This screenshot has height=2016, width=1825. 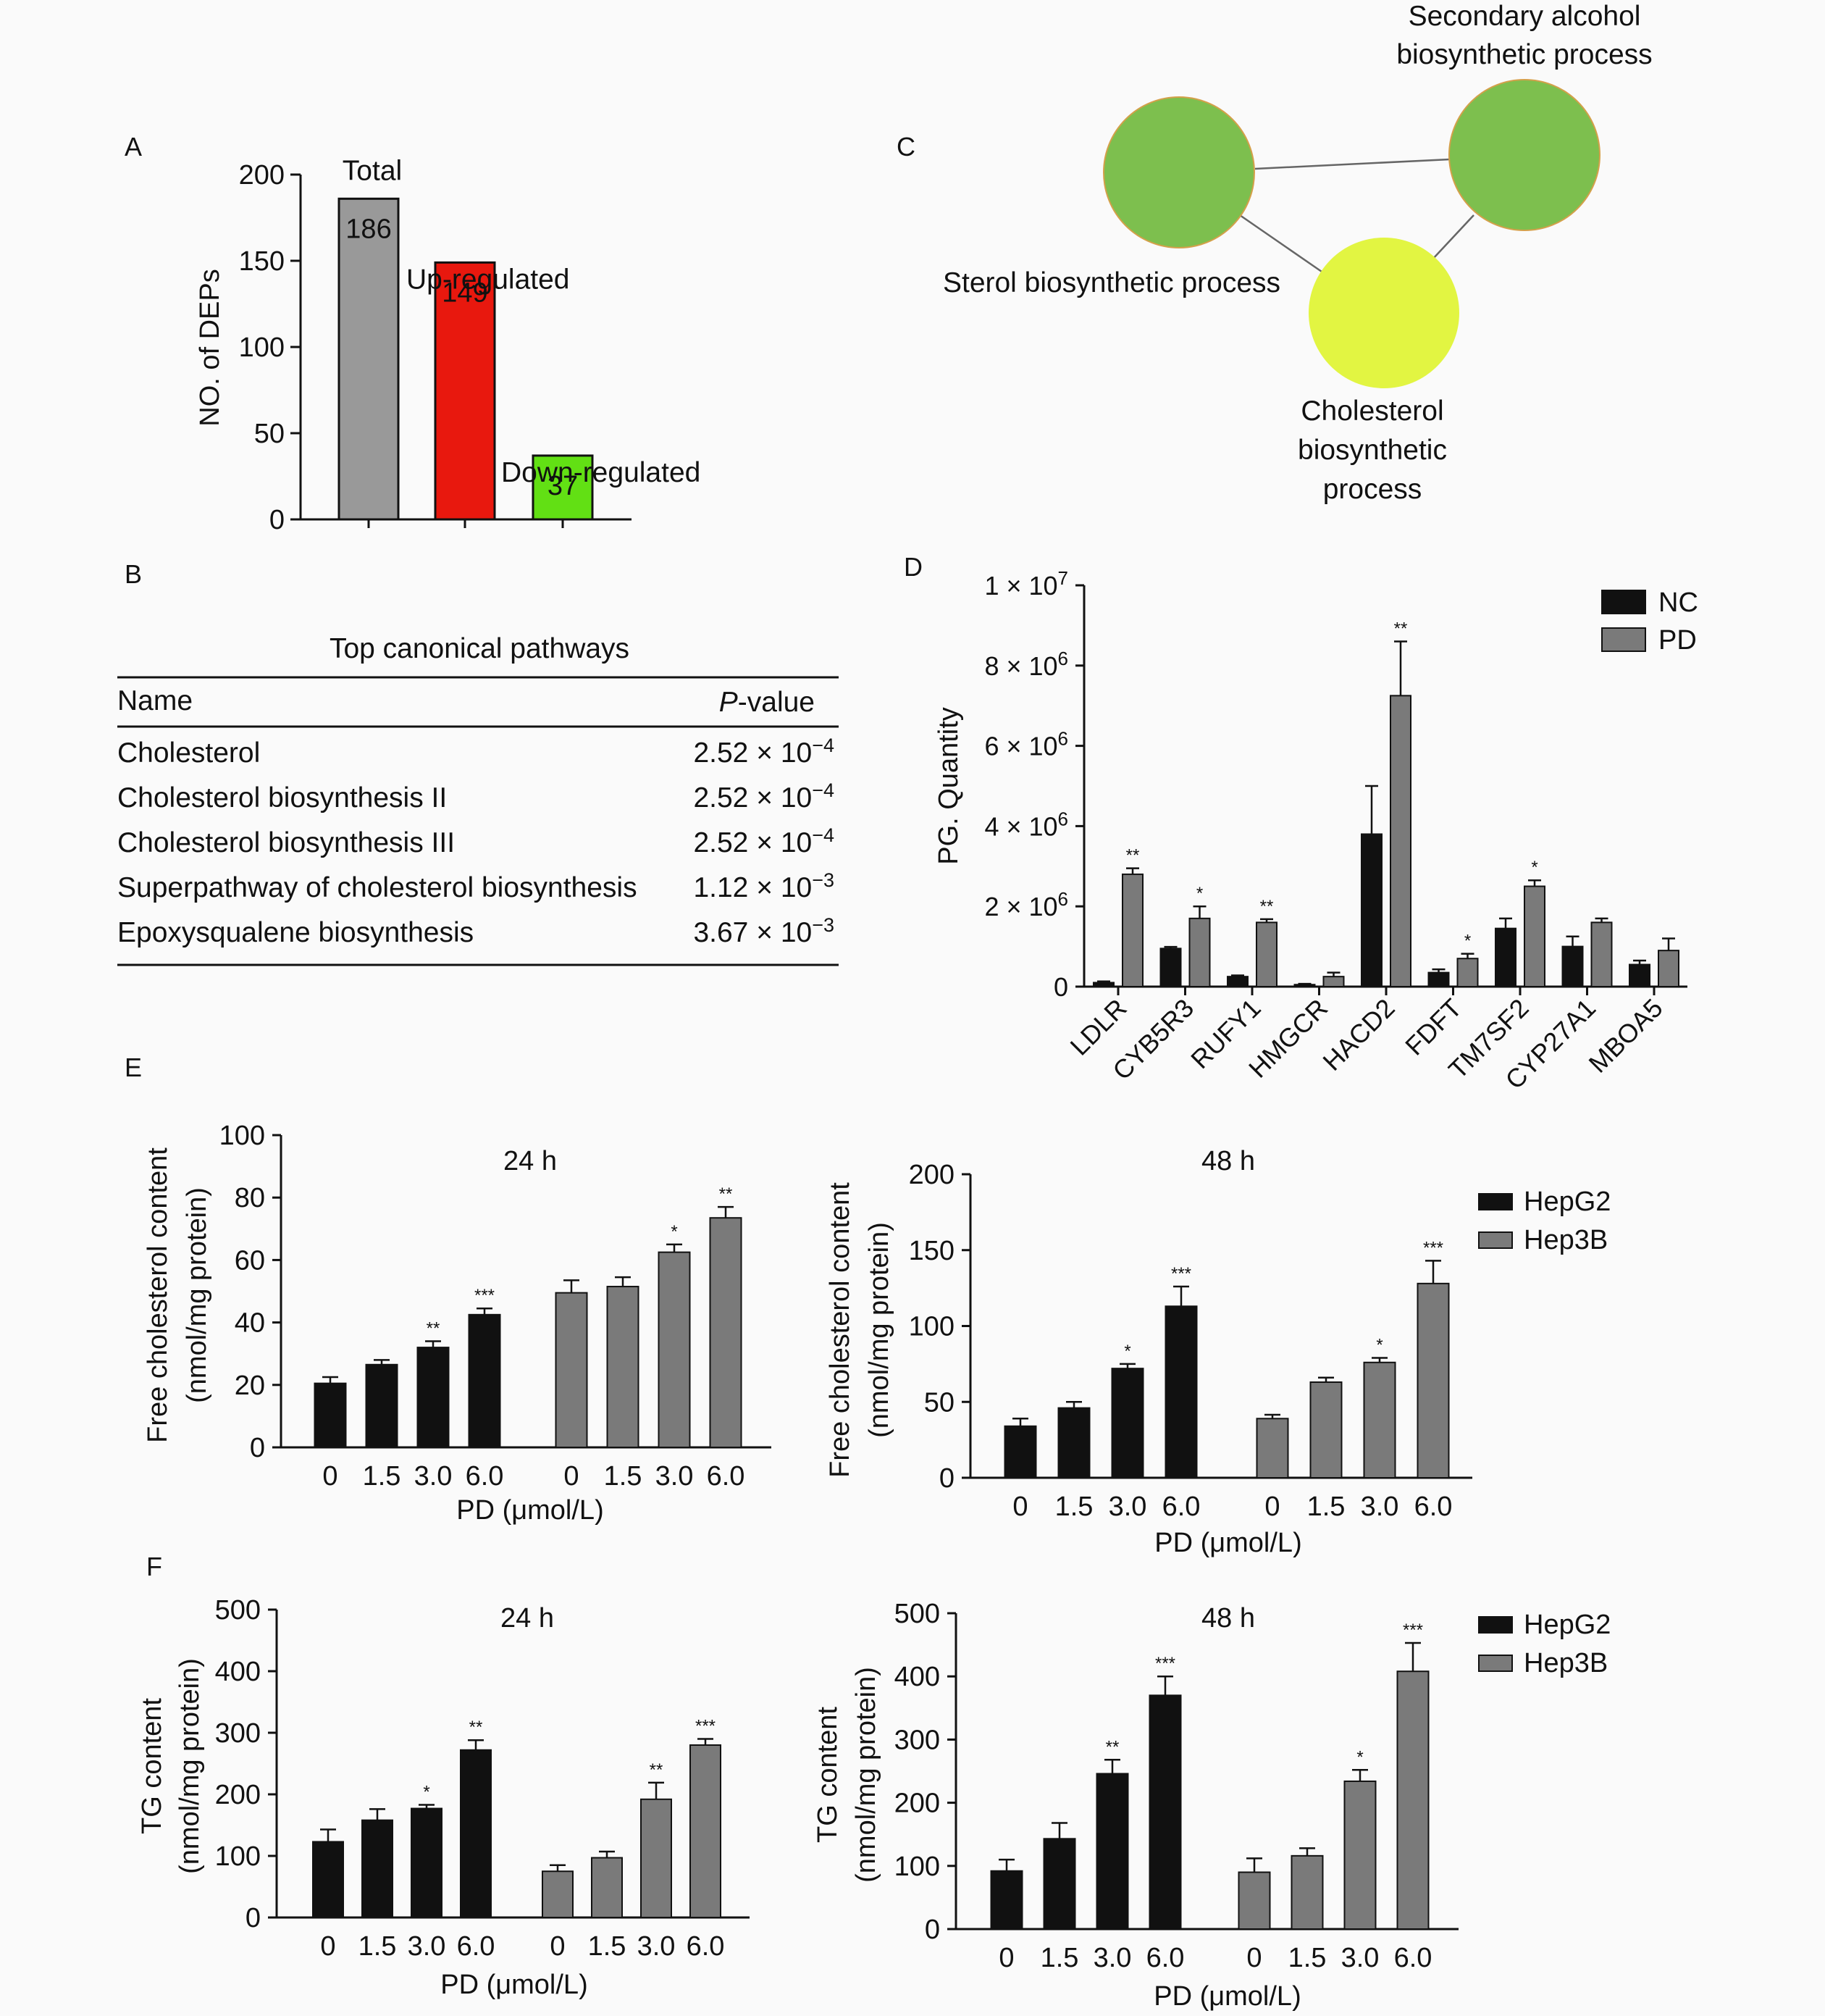 I want to click on legend-label: PD, so click(x=1677, y=640).